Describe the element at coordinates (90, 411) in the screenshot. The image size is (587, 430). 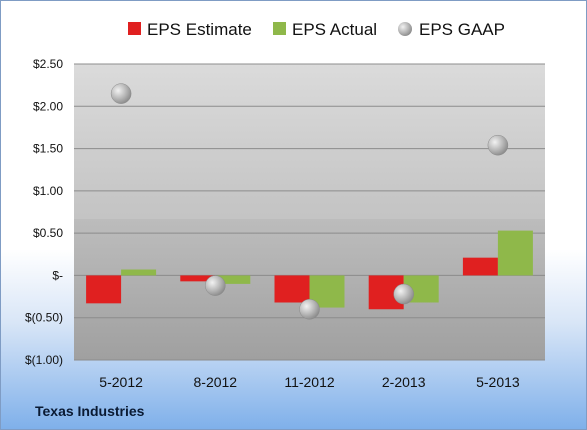
I see `company-name: Texas Industries` at that location.